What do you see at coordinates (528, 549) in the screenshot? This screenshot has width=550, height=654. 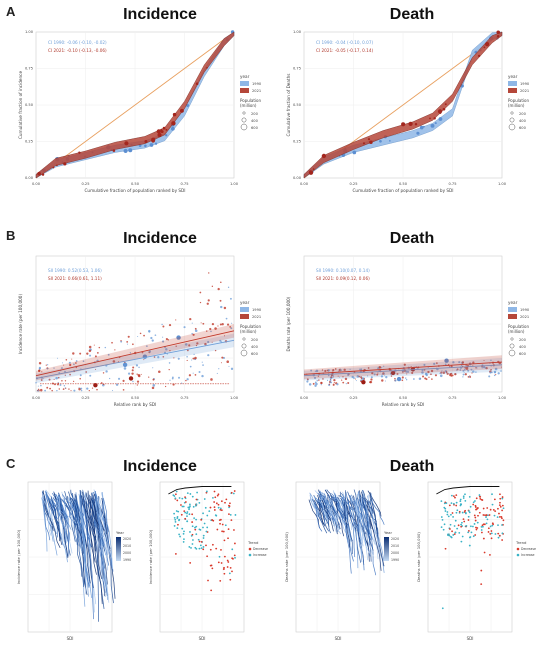 I see `trend-legend-label: Decrease` at bounding box center [528, 549].